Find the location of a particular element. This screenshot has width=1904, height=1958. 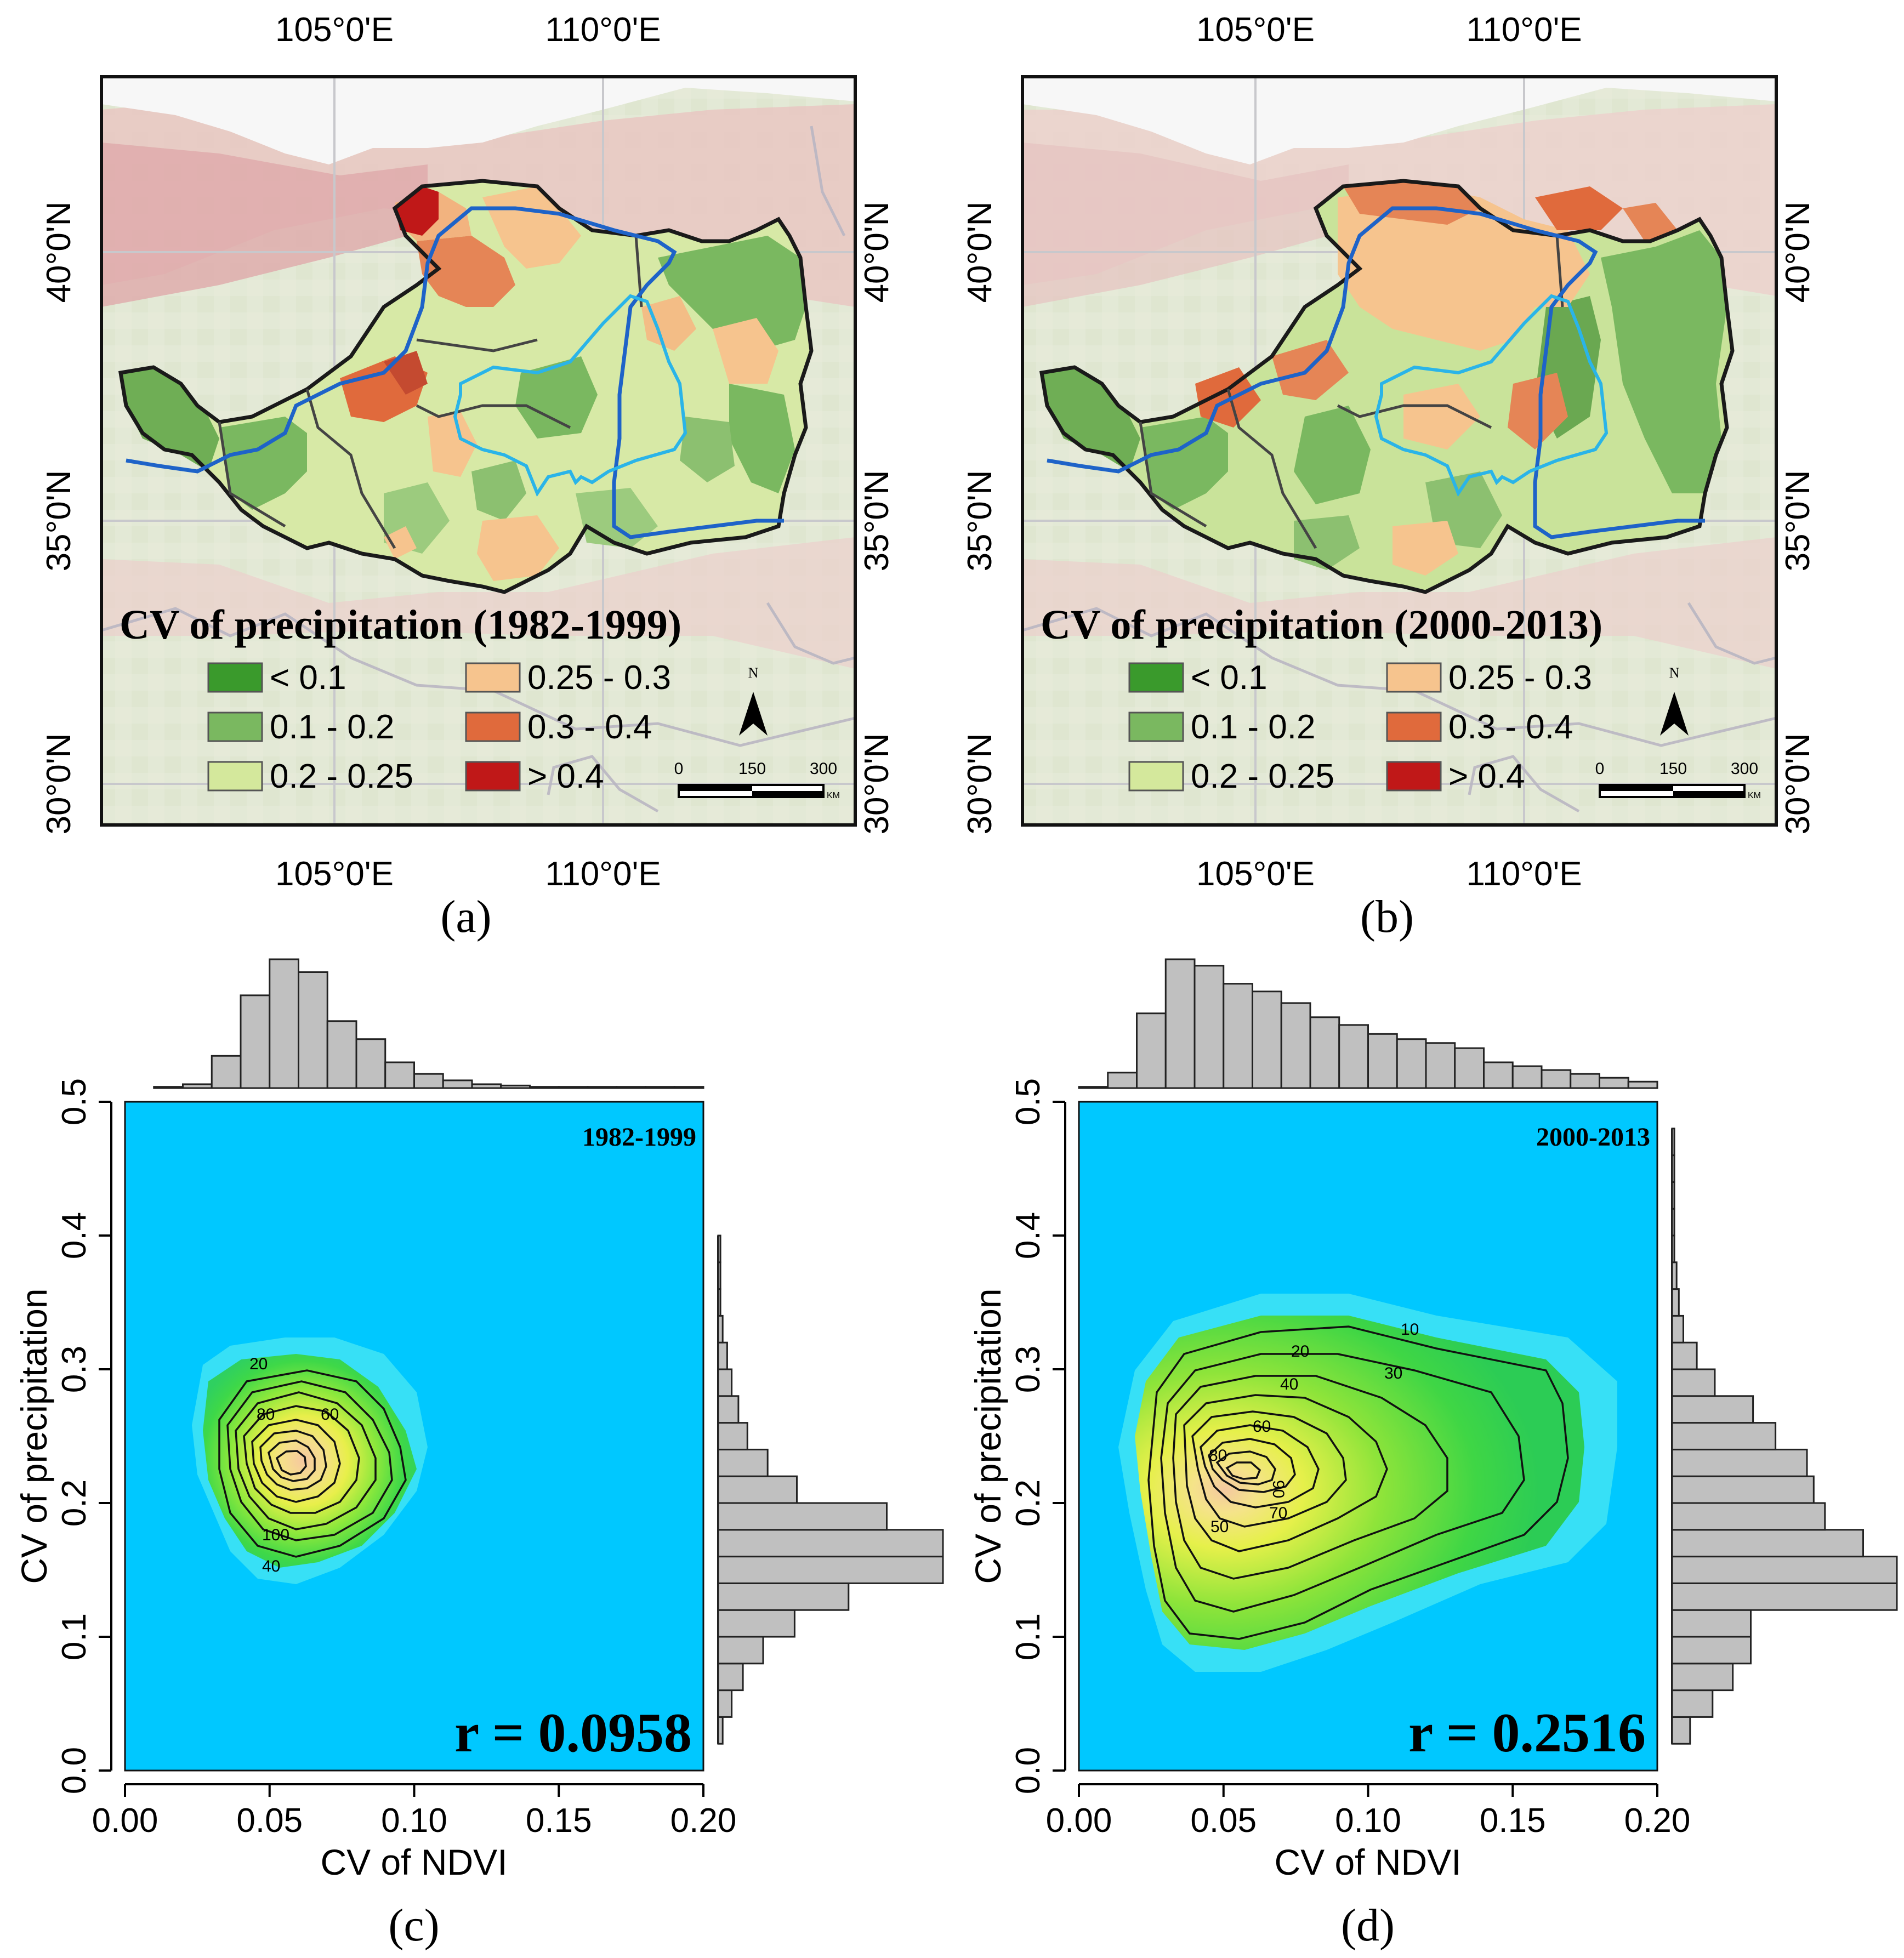

legend-label-a-4: 0.25 - 0.3 is located at coordinates (599, 678).